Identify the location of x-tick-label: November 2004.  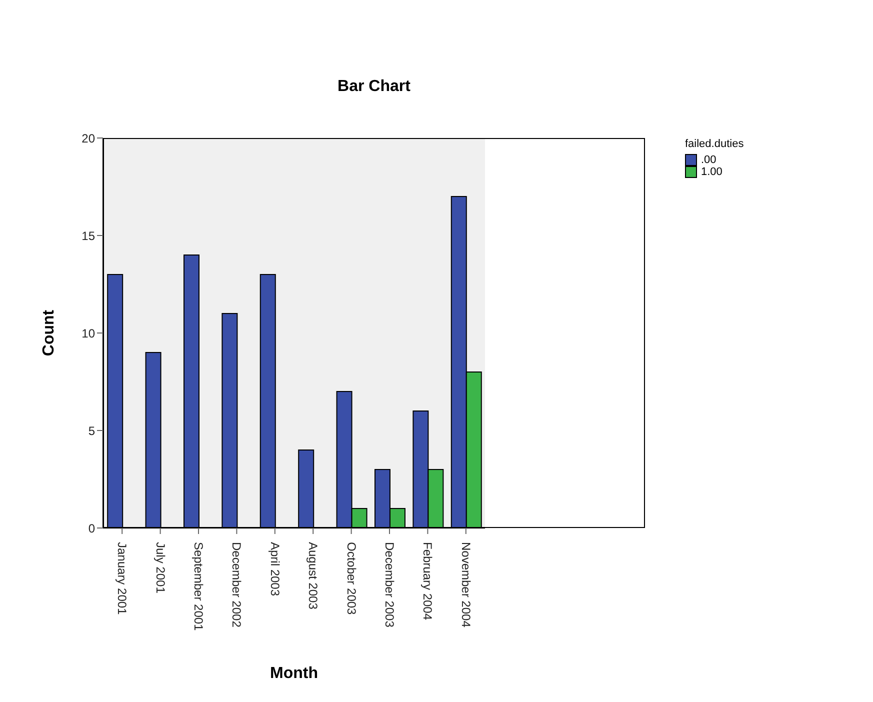
(465, 585).